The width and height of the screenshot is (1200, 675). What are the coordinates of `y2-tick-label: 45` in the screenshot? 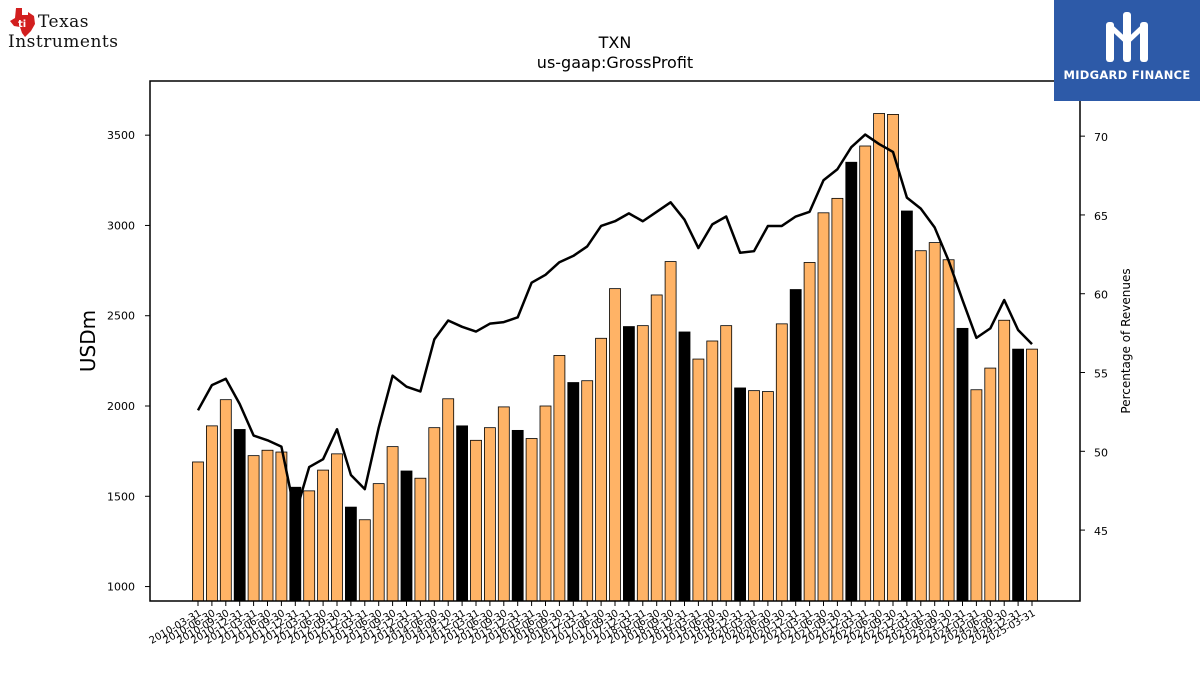 It's located at (1101, 531).